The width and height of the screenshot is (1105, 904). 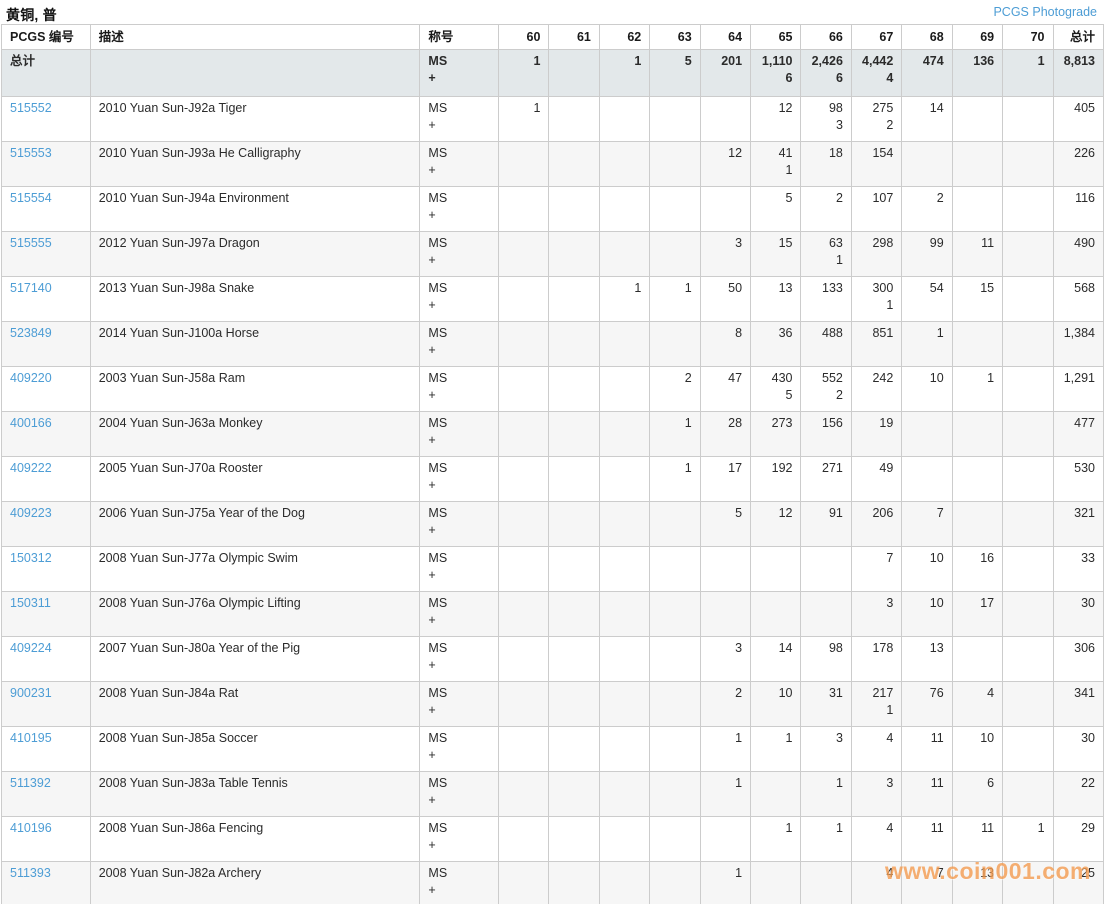 I want to click on pcgs-number-link: 410195, so click(x=31, y=737).